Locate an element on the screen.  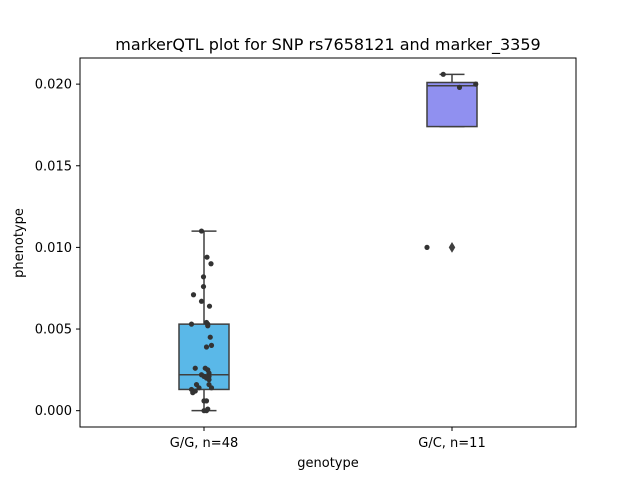
x-tick-label: G/C, n=11 is located at coordinates (451, 443).